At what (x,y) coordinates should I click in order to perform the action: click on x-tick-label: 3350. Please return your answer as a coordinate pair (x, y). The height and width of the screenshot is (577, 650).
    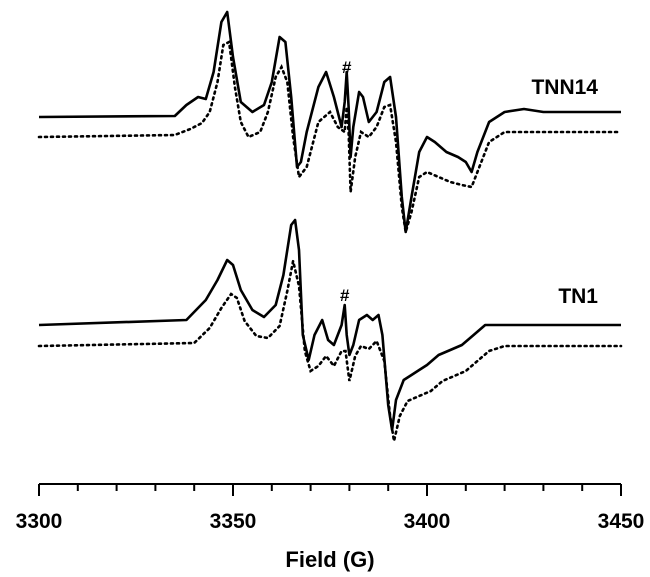
    Looking at the image, I should click on (233, 521).